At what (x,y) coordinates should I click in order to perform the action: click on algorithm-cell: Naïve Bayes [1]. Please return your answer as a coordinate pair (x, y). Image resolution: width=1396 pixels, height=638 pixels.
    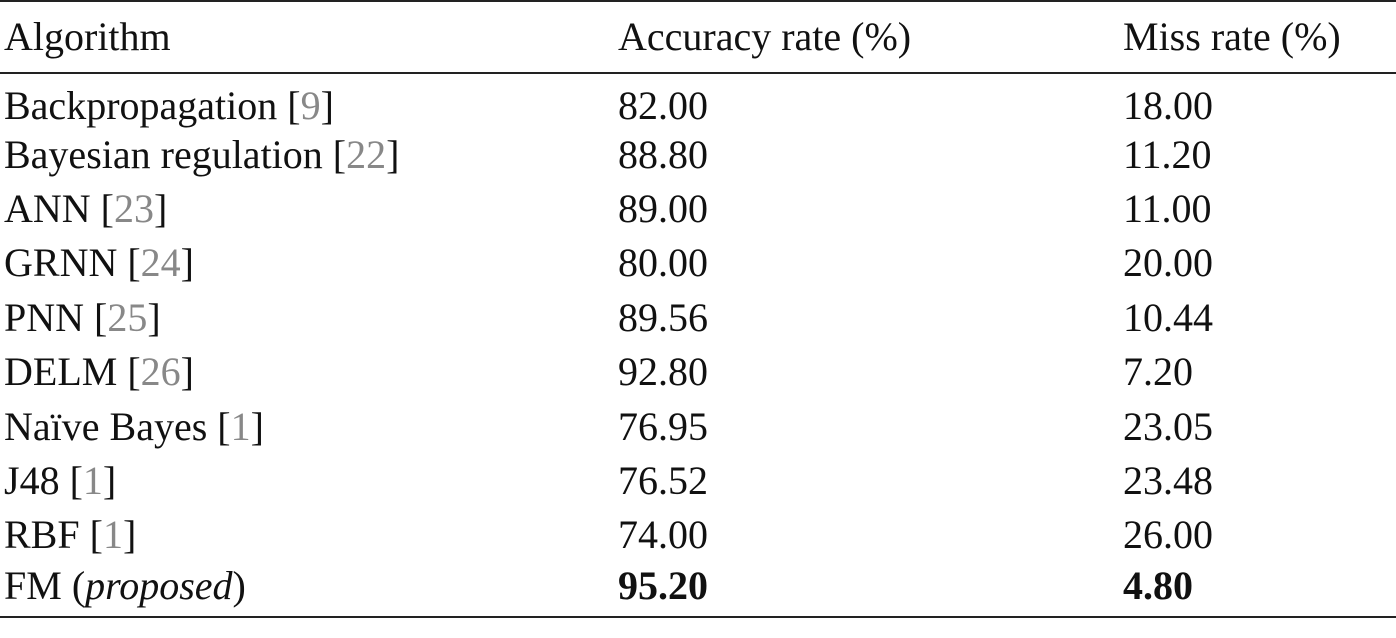
    Looking at the image, I should click on (309, 426).